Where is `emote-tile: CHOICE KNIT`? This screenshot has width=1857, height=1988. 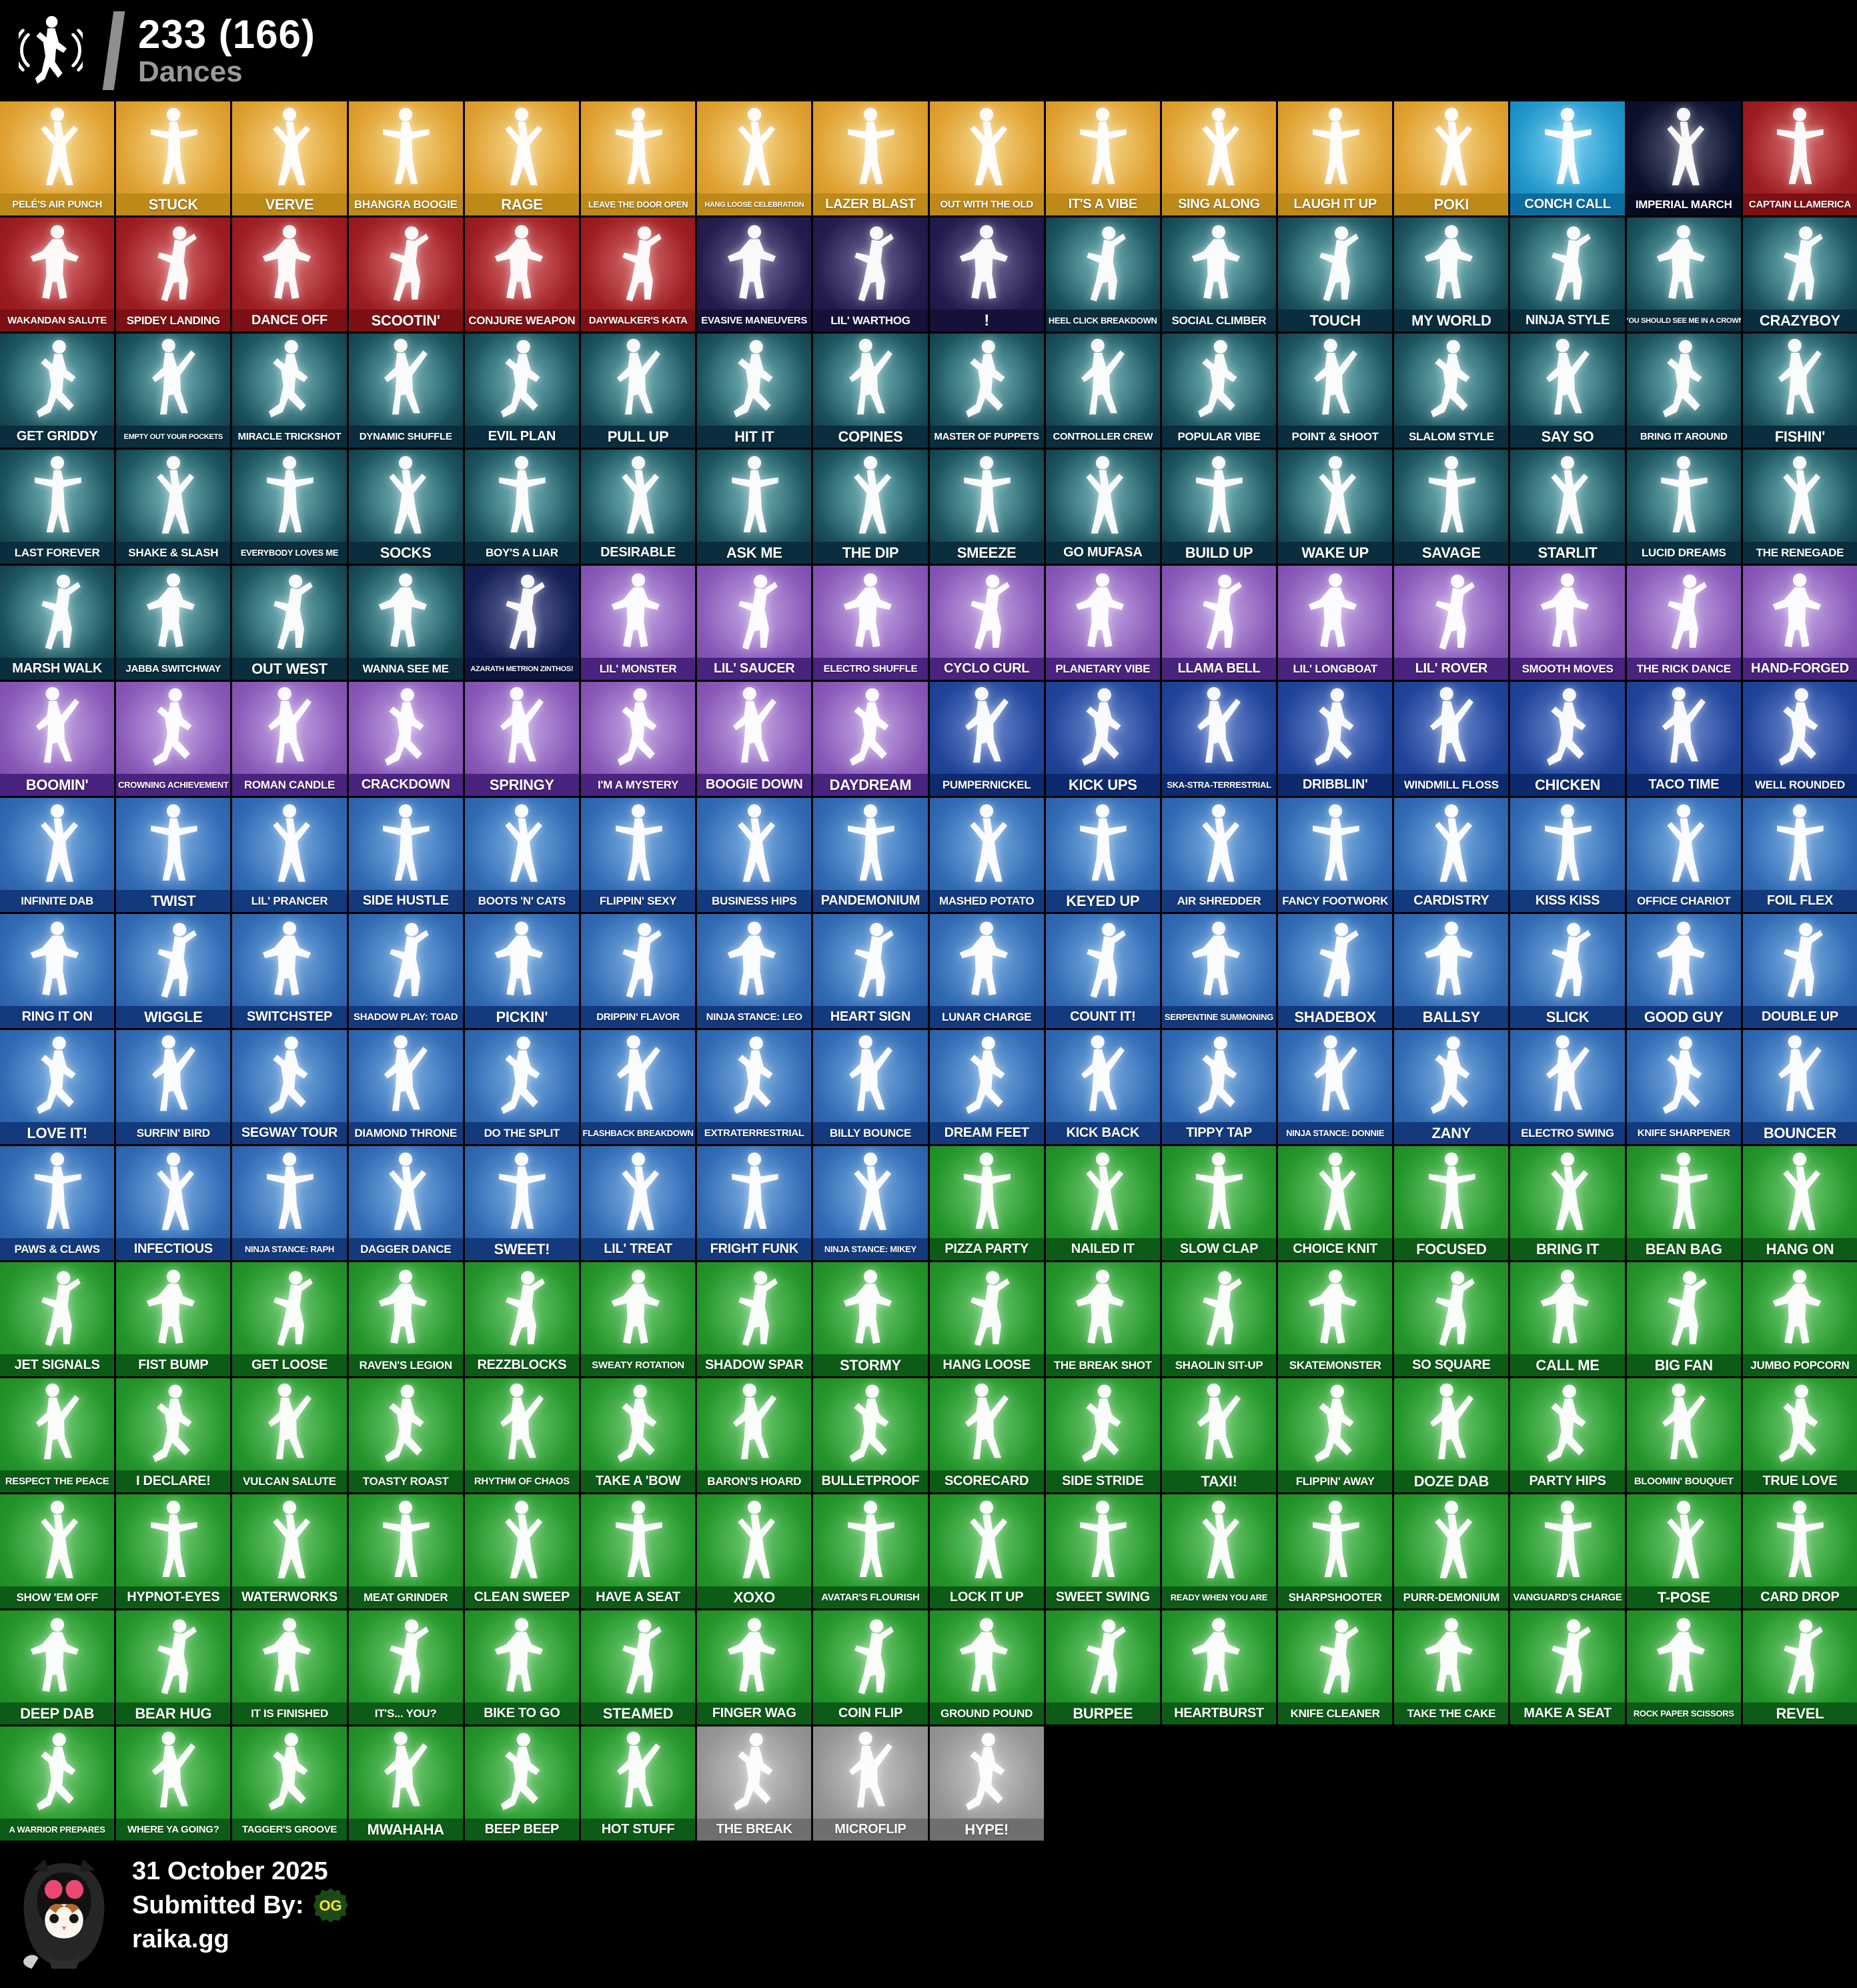 emote-tile: CHOICE KNIT is located at coordinates (1335, 1203).